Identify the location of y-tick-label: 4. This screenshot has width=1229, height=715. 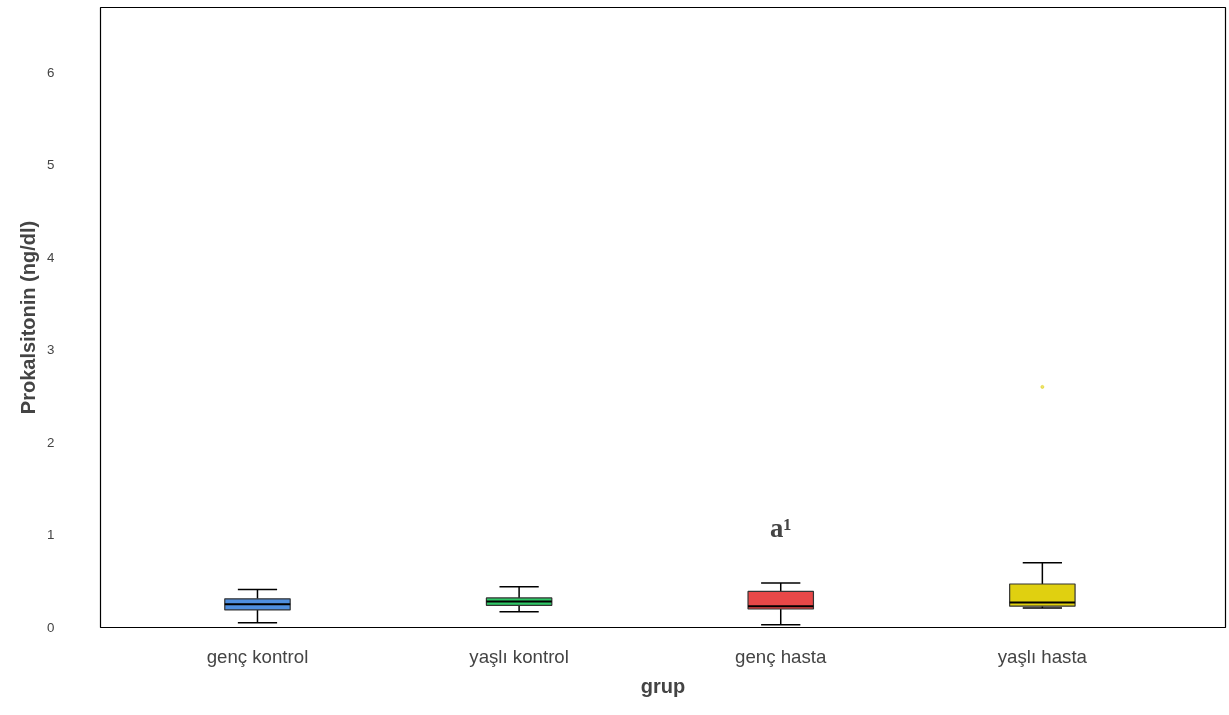
(51, 257).